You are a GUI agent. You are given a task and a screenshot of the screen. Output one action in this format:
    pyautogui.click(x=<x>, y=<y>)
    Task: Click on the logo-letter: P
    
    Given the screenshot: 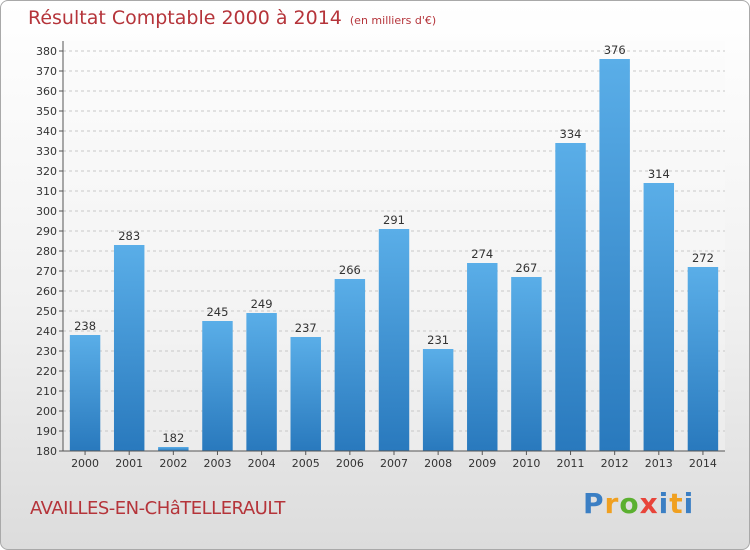 What is the action you would take?
    pyautogui.click(x=594, y=503)
    